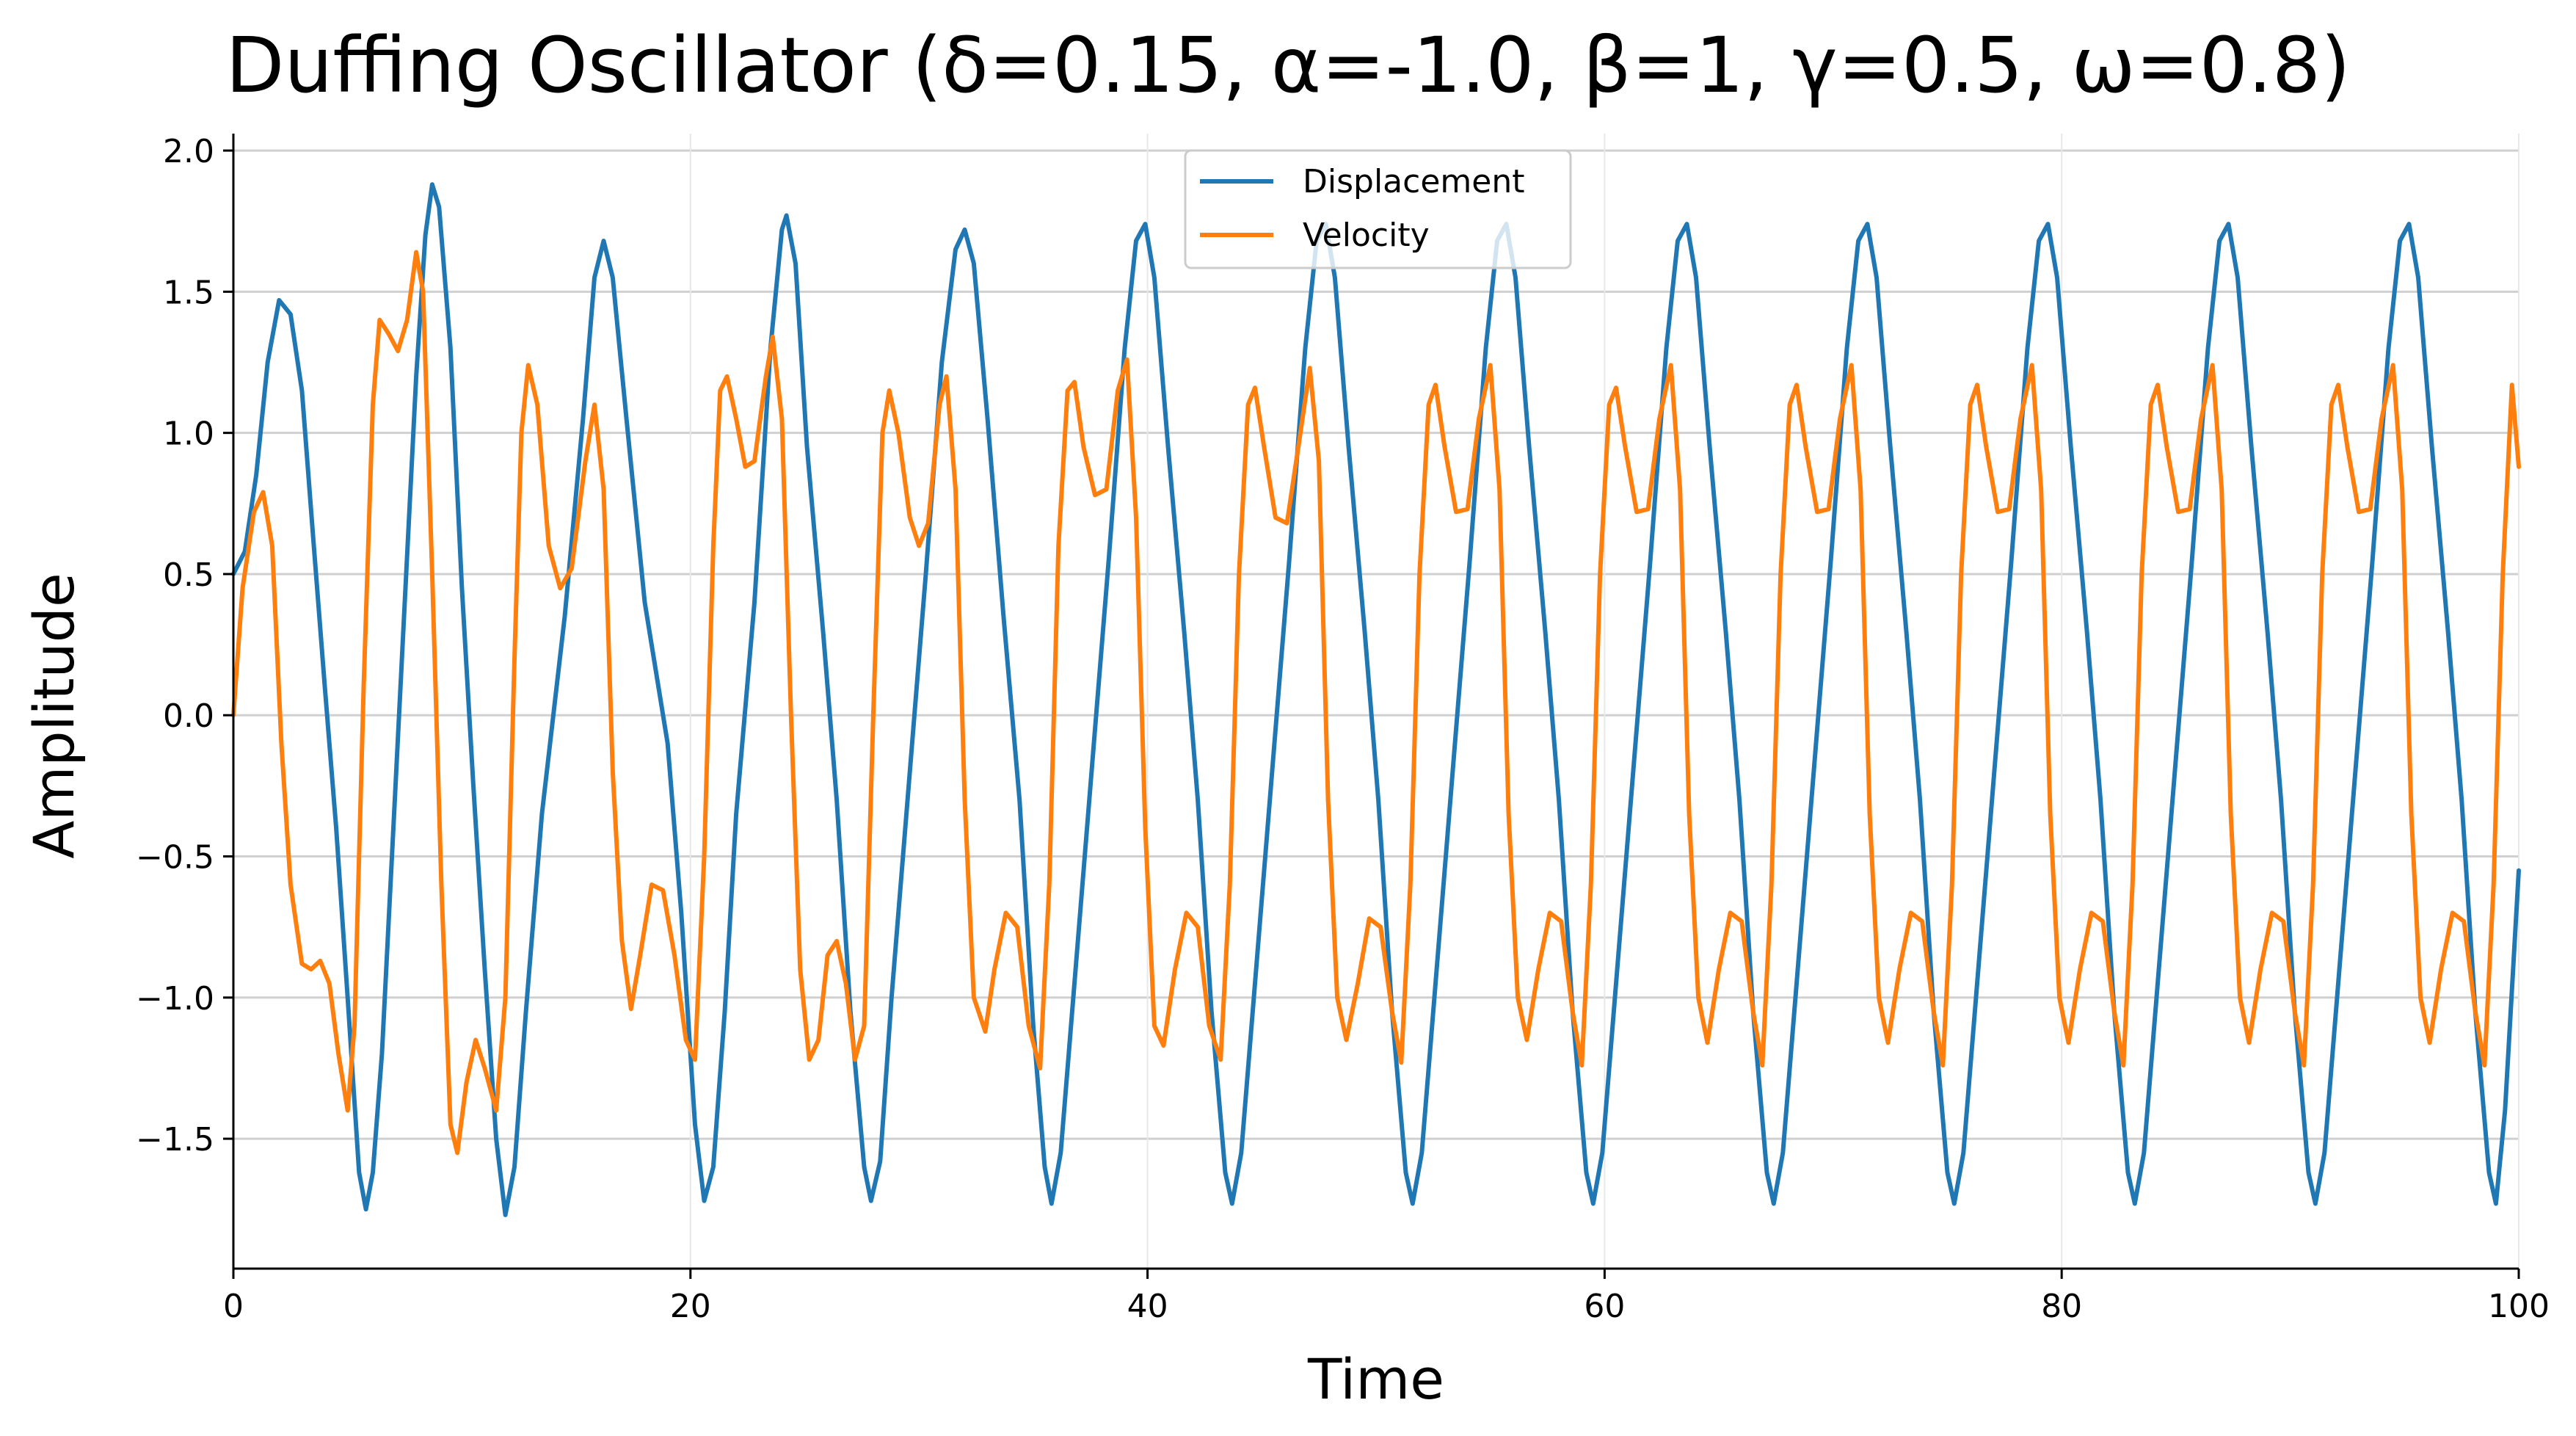 Image resolution: width=2576 pixels, height=1436 pixels. What do you see at coordinates (1413, 182) in the screenshot?
I see `legend-label-displacement: Displacement` at bounding box center [1413, 182].